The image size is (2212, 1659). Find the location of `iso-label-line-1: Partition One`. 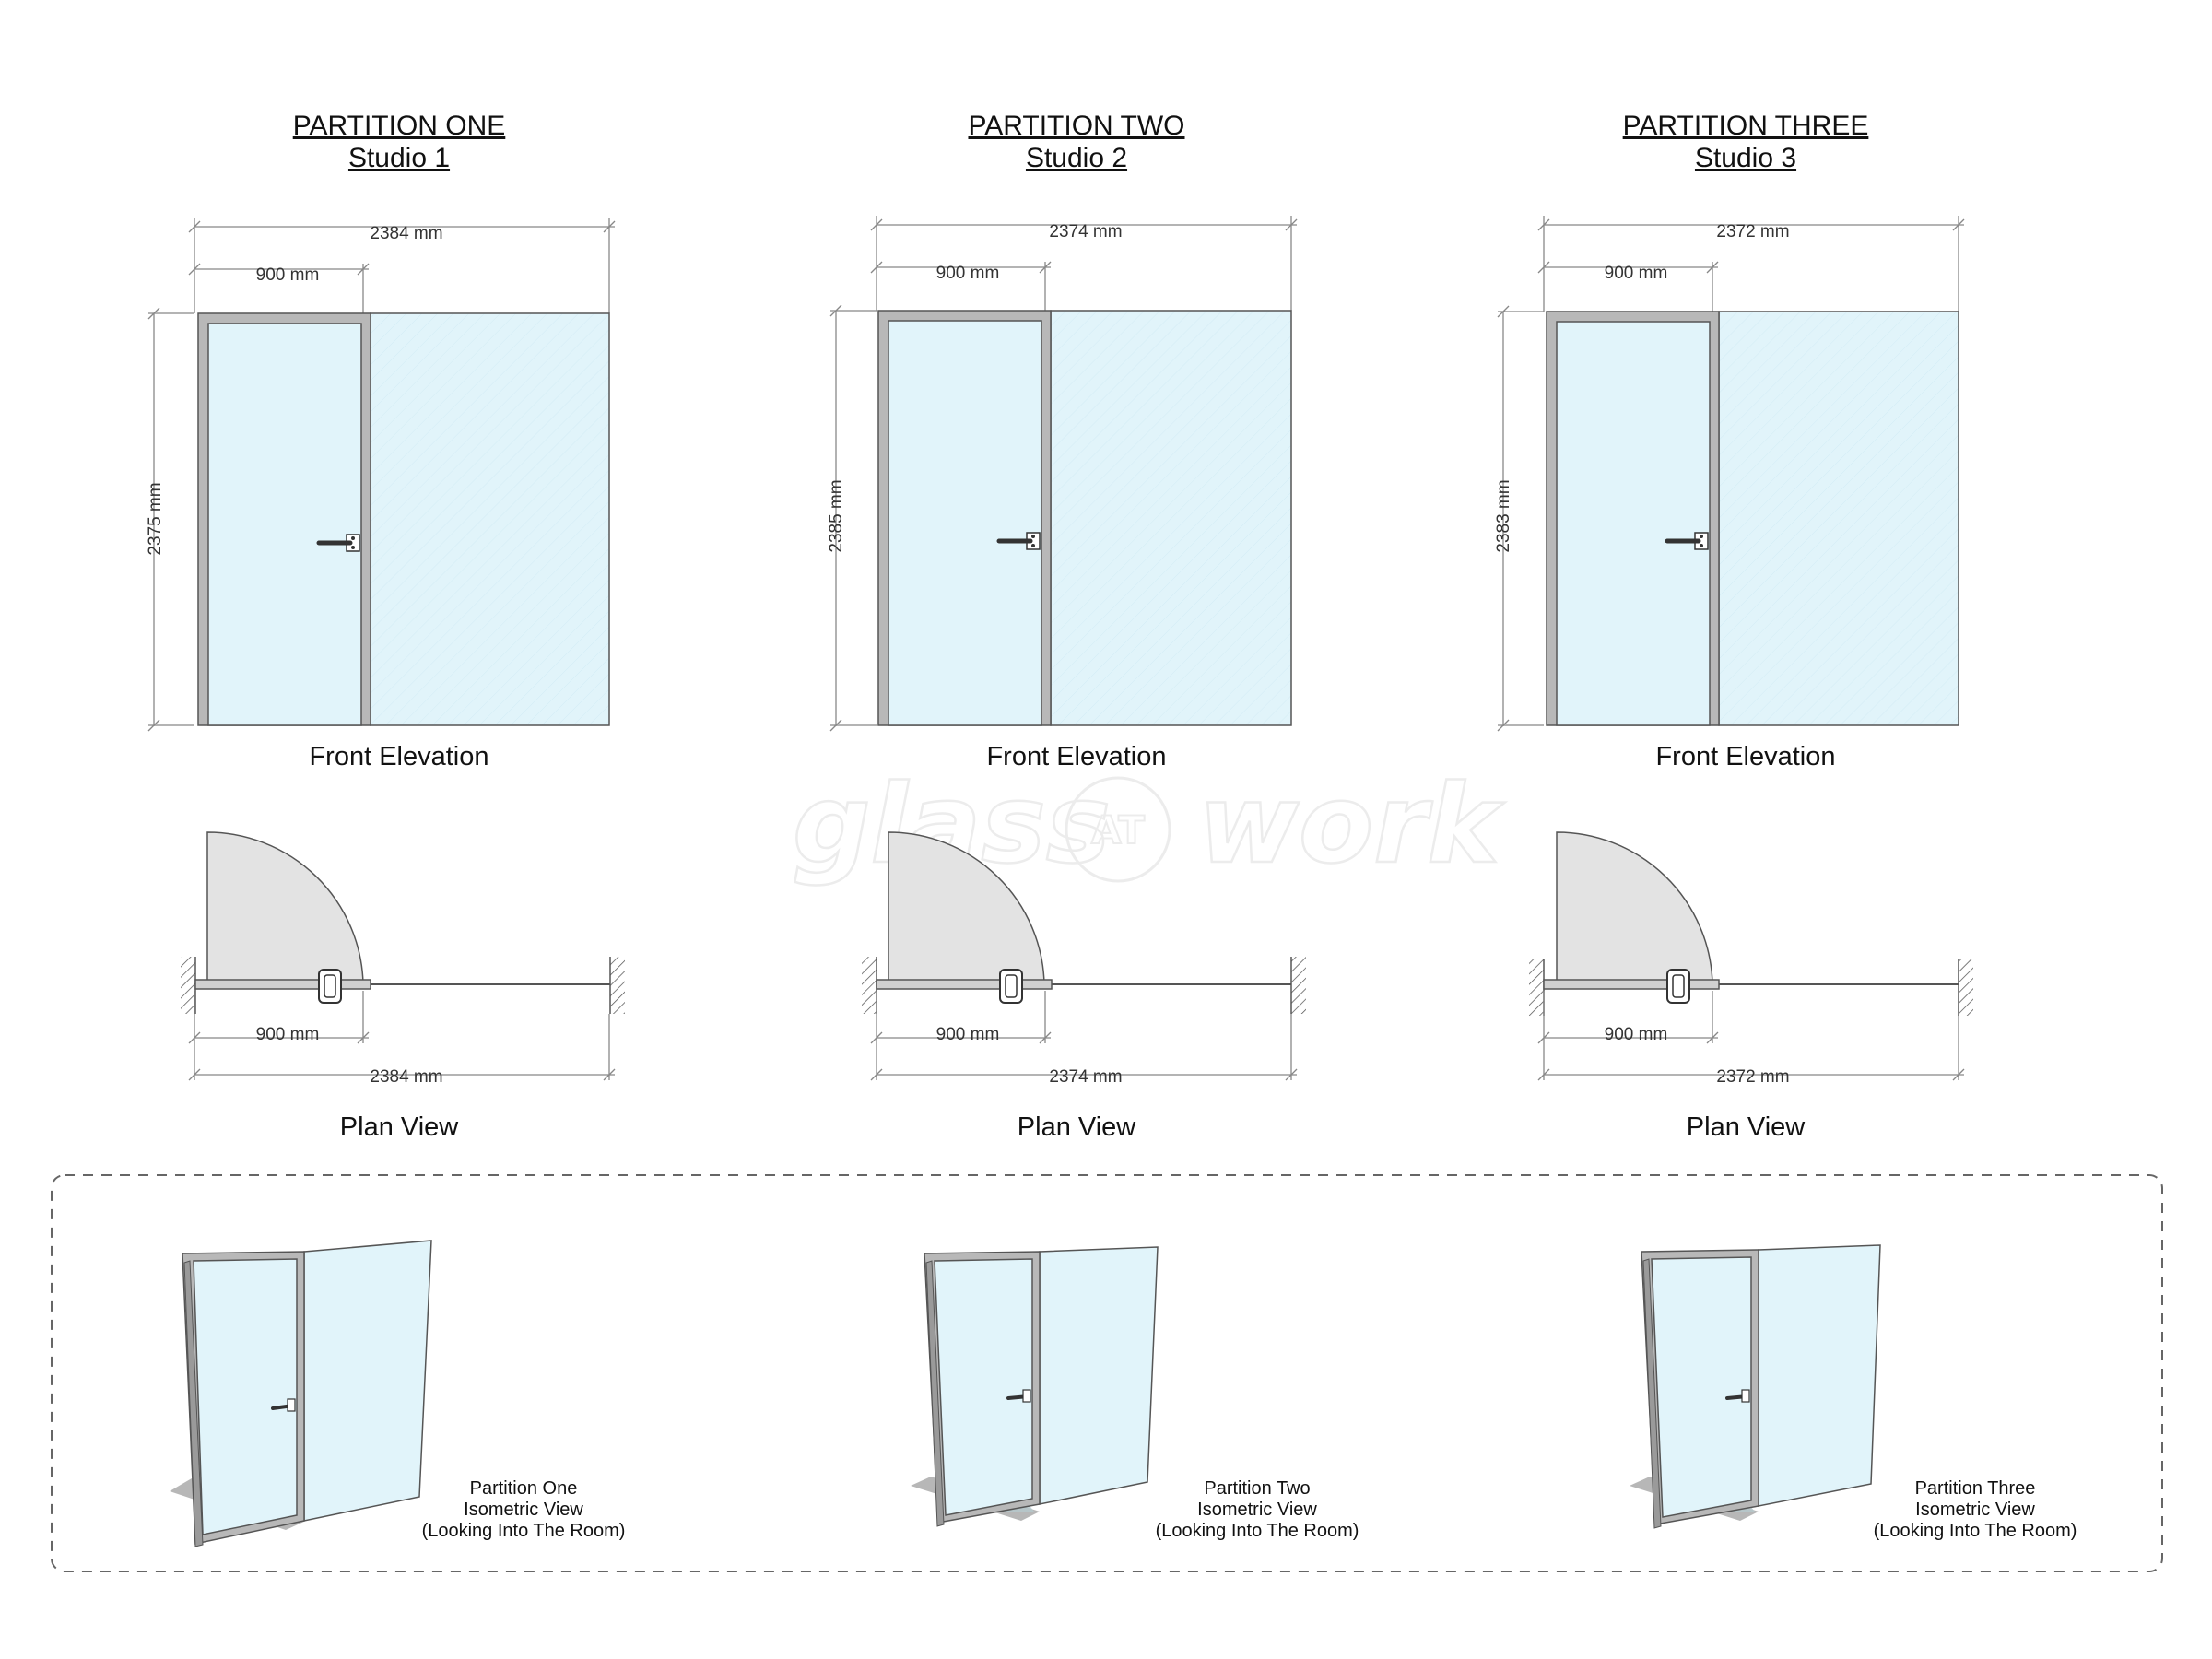

iso-label-line-1: Partition One is located at coordinates (524, 1488).